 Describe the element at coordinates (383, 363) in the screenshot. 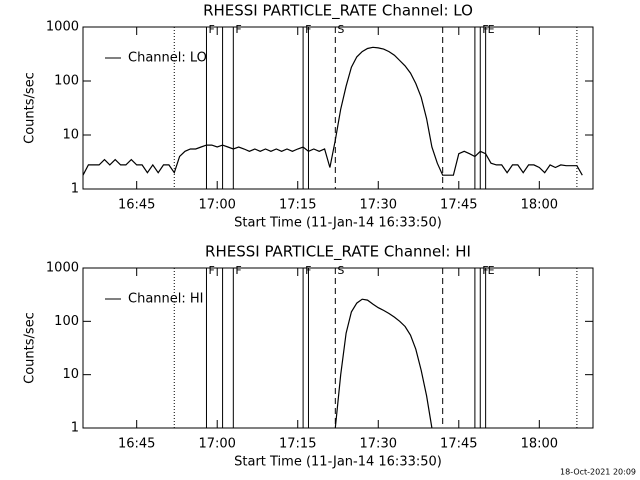

I see `data-line` at that location.